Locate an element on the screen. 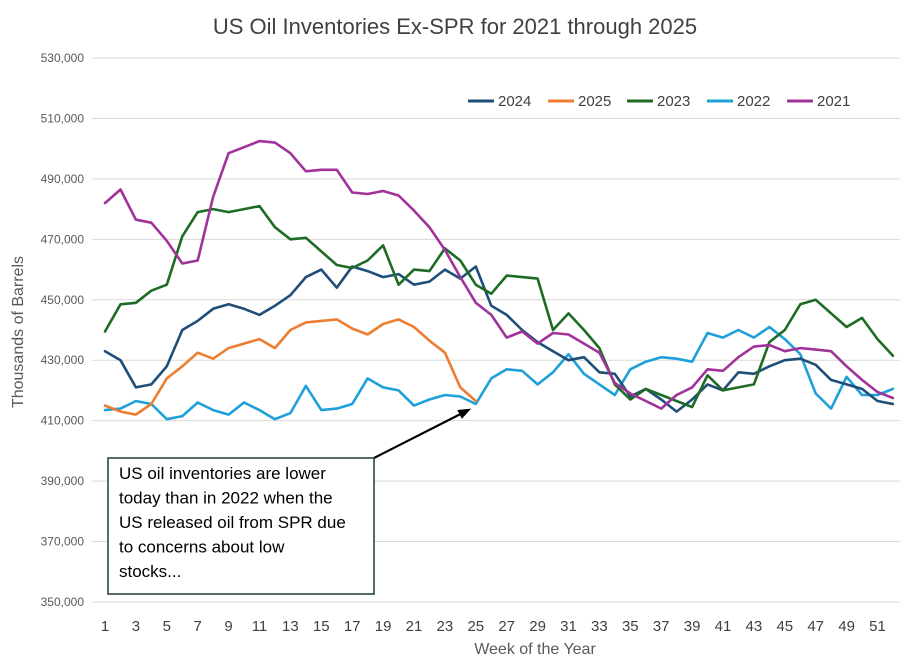 This screenshot has width=911, height=661. y-axis-title: Thousands of Barrels is located at coordinates (18, 332).